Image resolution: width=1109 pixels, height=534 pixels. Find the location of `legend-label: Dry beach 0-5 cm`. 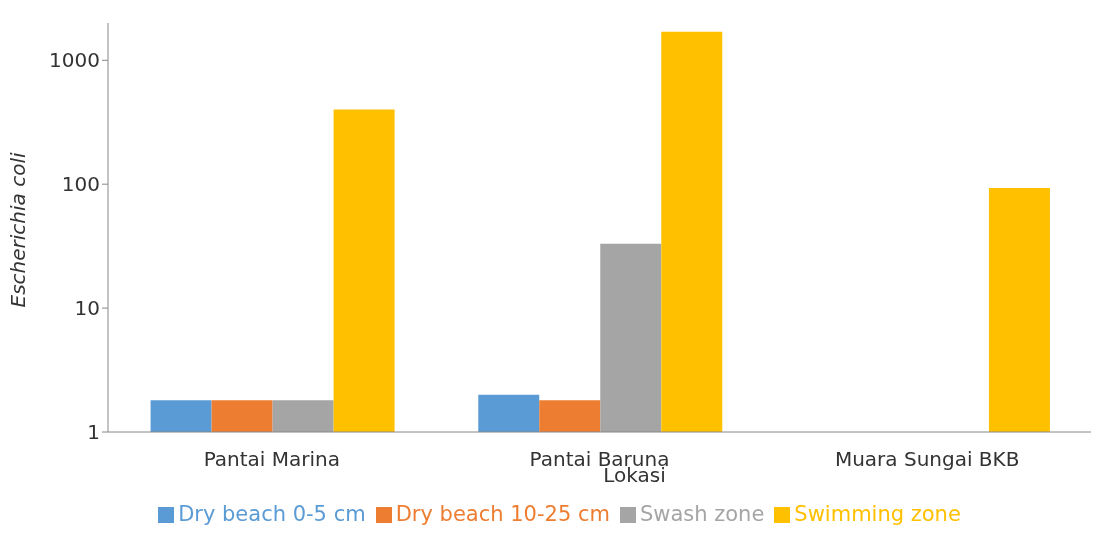

legend-label: Dry beach 0-5 cm is located at coordinates (272, 514).